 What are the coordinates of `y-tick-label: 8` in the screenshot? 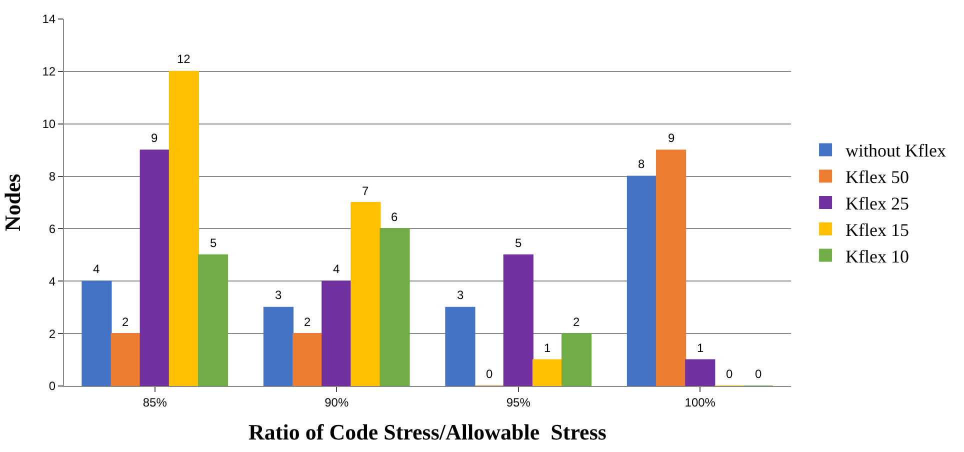 It's located at (52, 176).